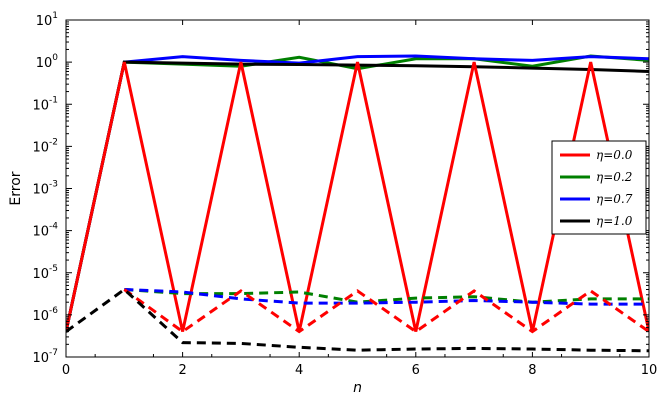 Image resolution: width=666 pixels, height=408 pixels. Describe the element at coordinates (55, 58) in the screenshot. I see `y-tick-exponent: 0` at that location.